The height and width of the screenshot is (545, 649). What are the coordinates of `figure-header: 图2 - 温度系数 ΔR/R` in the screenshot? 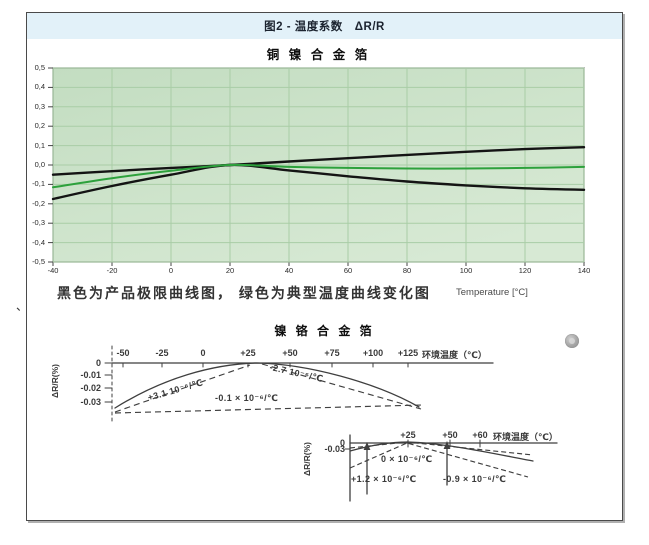 It's located at (324, 26).